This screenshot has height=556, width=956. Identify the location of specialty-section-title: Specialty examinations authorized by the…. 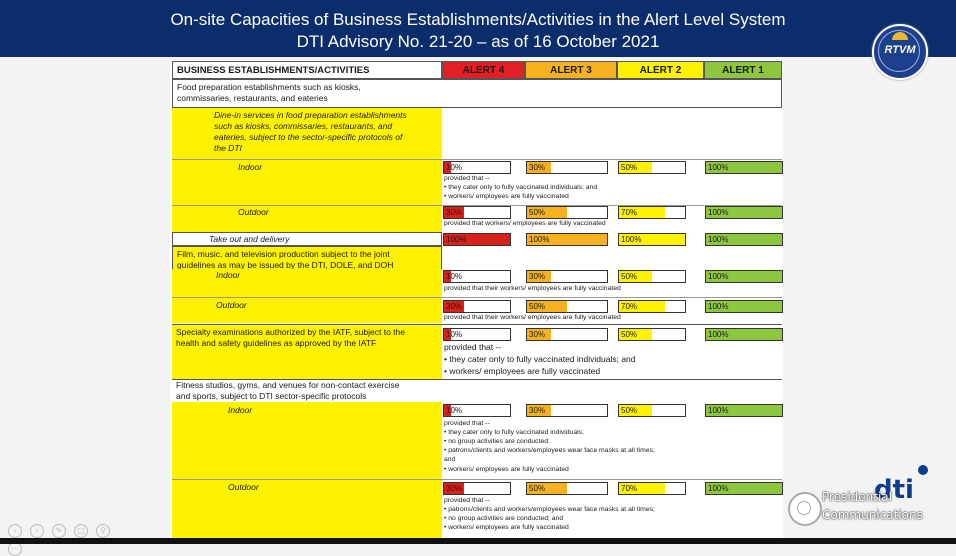
(307, 352).